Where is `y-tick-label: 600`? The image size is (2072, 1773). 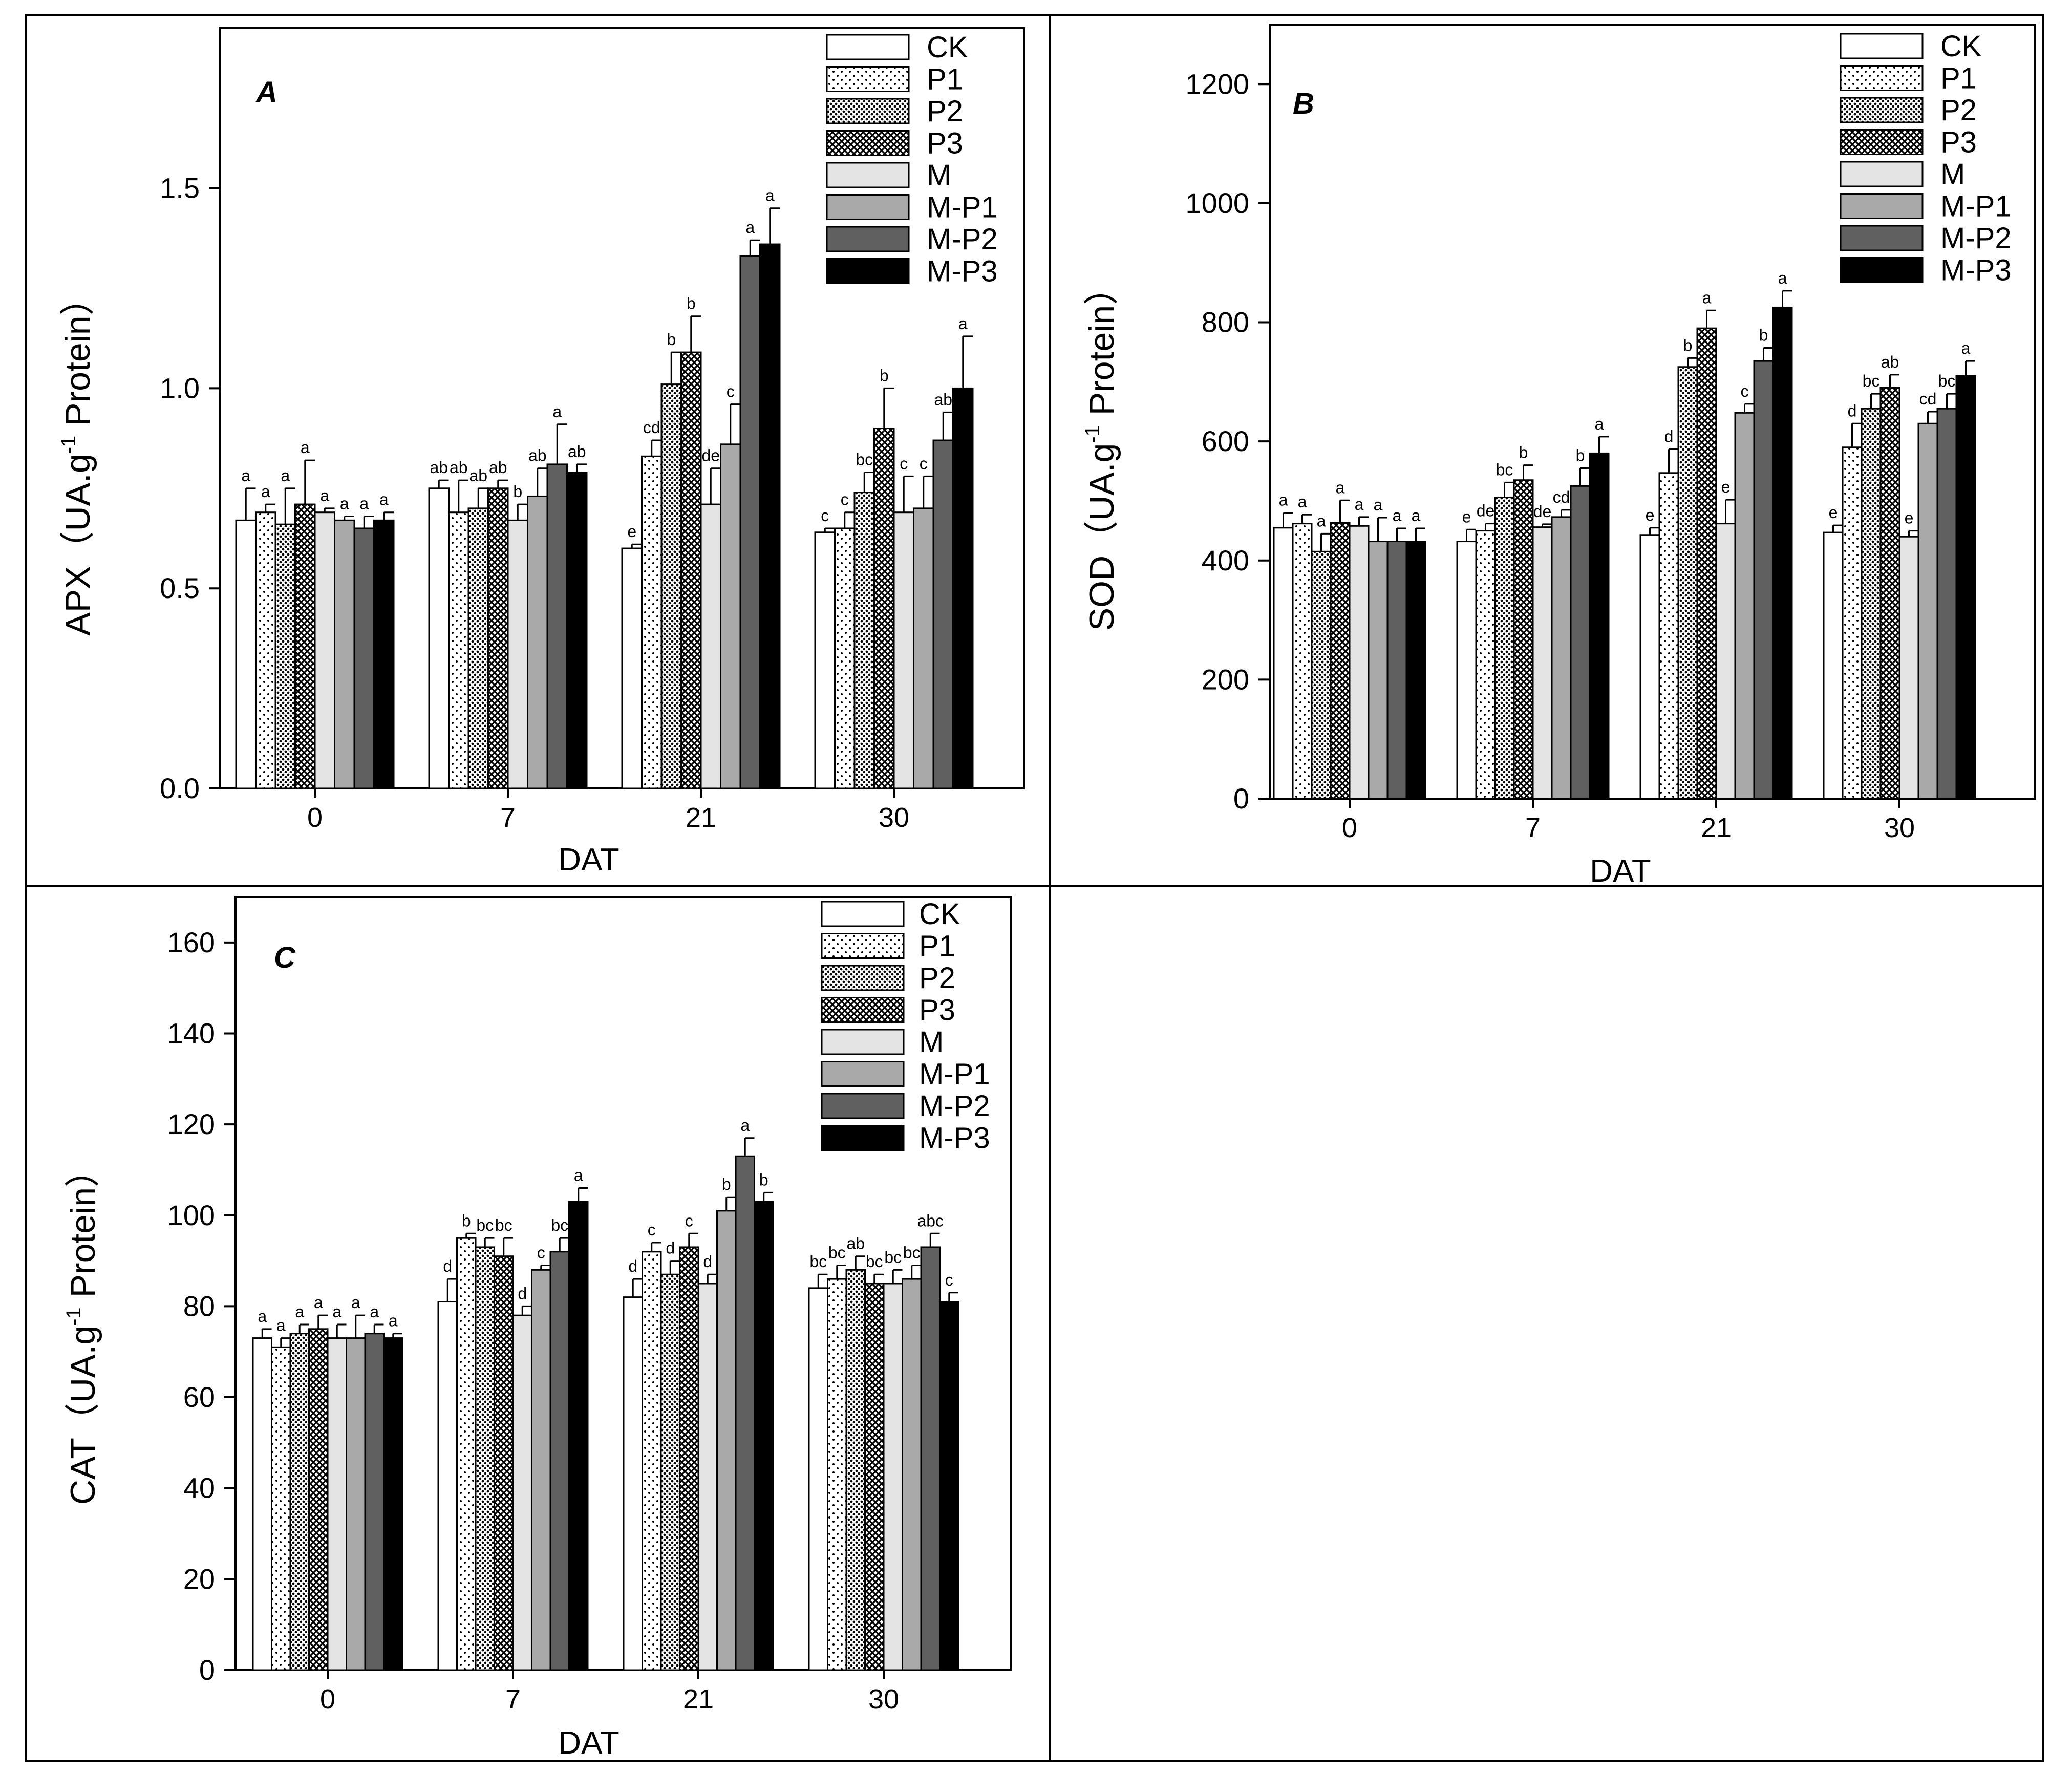
y-tick-label: 600 is located at coordinates (1225, 441).